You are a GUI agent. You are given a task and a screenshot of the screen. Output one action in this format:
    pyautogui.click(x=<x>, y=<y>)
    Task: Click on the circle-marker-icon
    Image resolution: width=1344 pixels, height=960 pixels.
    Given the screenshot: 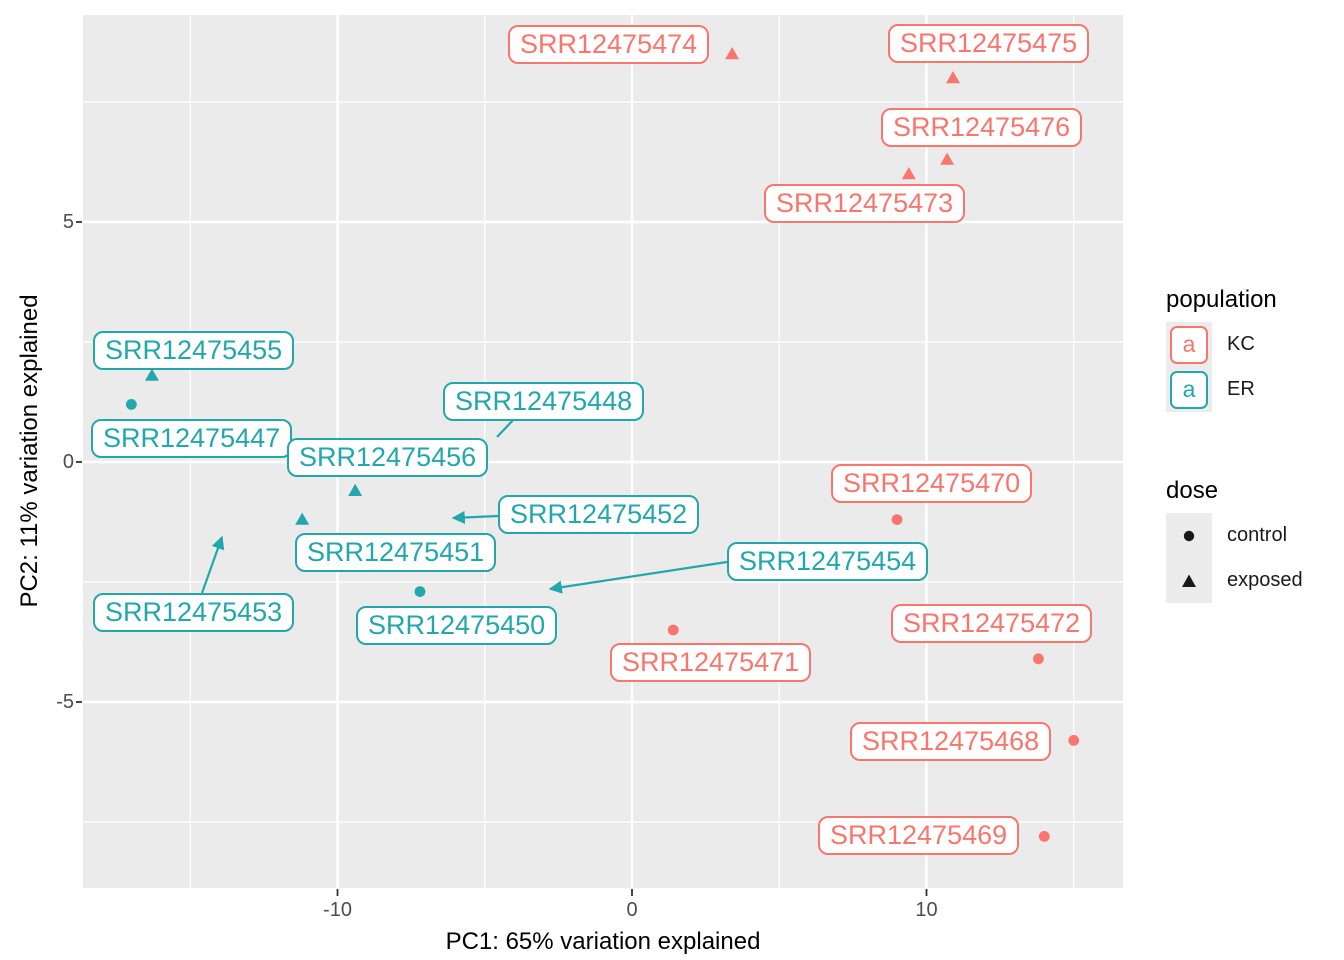 What is the action you would take?
    pyautogui.click(x=1189, y=535)
    